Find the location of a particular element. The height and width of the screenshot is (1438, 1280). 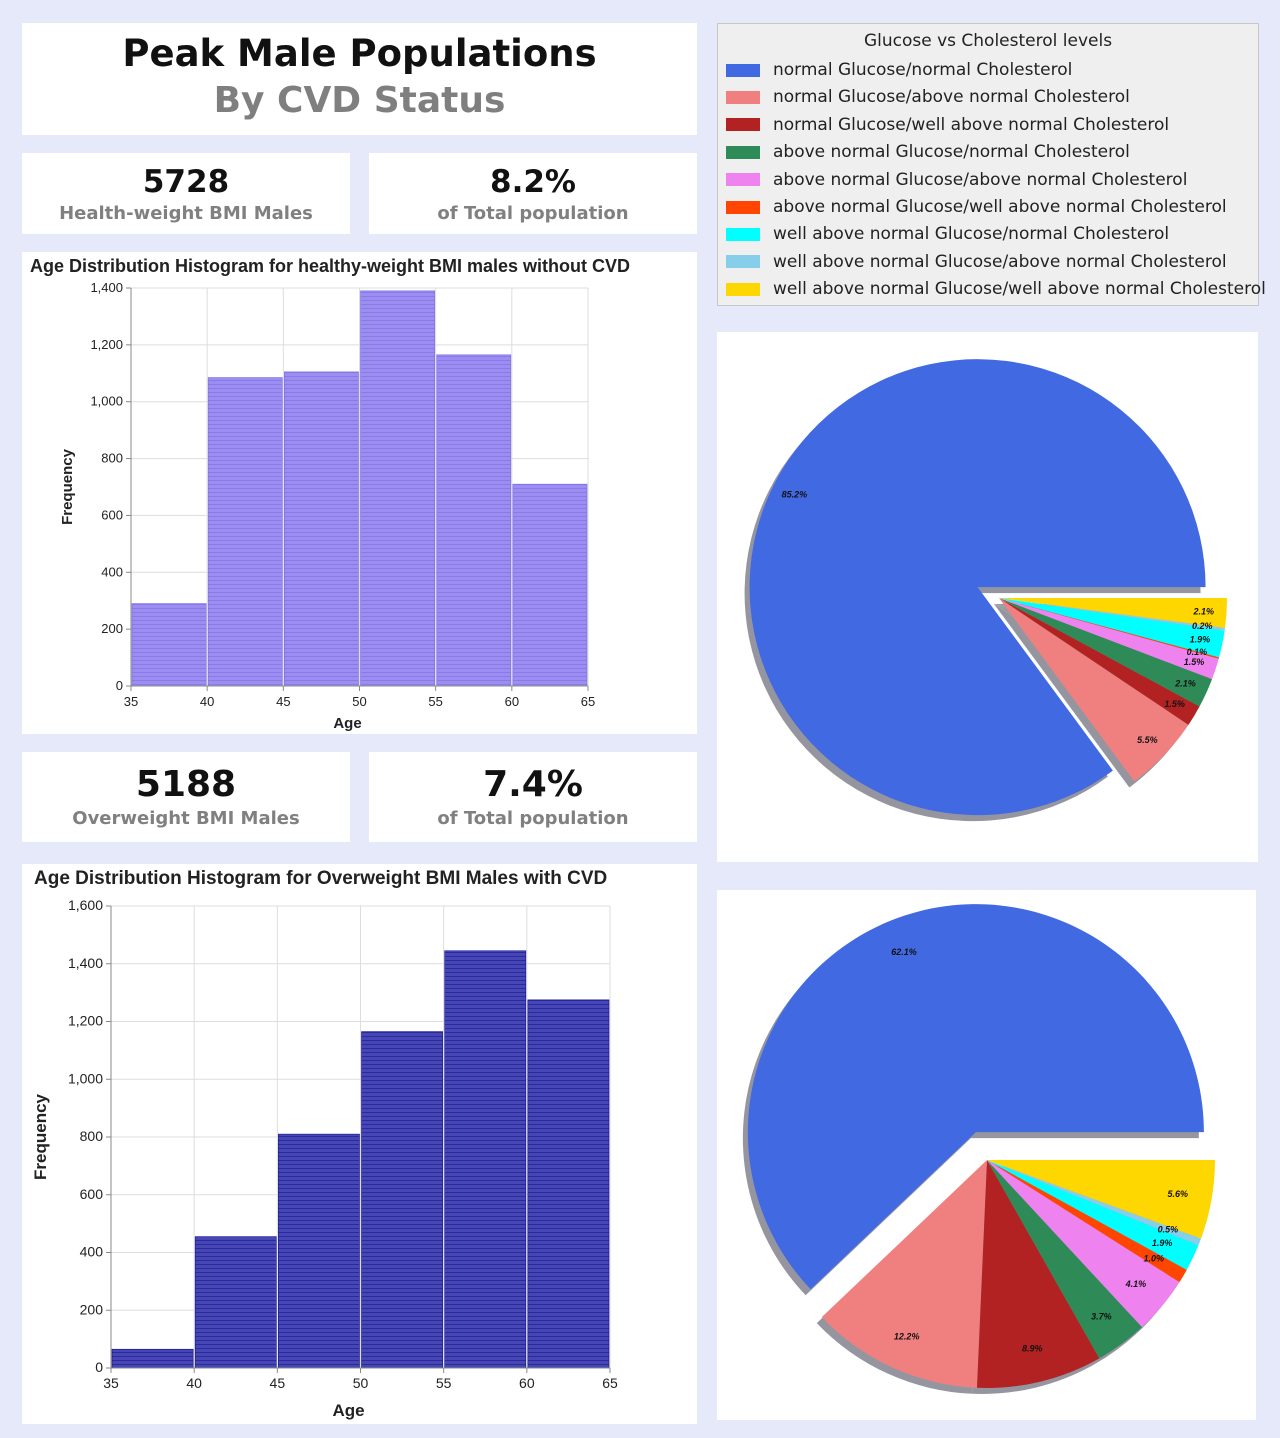

kpi-overweight-percent: 7.4% of Total population is located at coordinates (533, 797).